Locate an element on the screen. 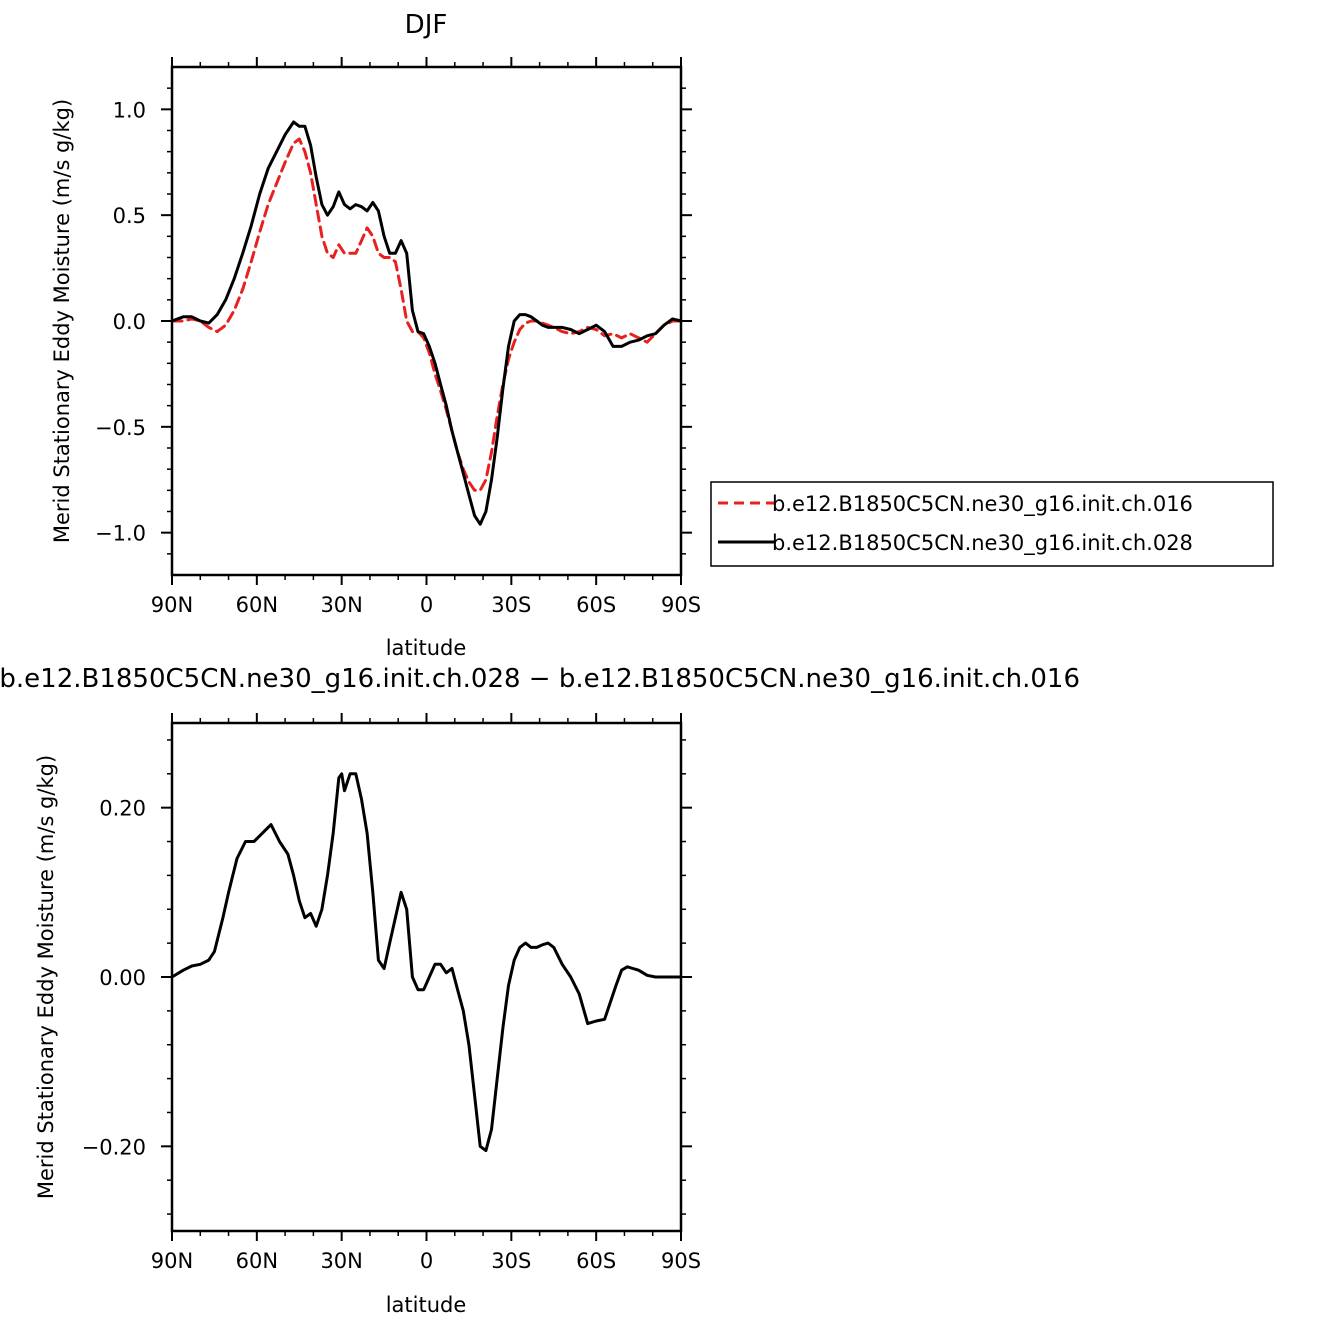  bottom-chart-xlabel: latitude is located at coordinates (426, 1305).